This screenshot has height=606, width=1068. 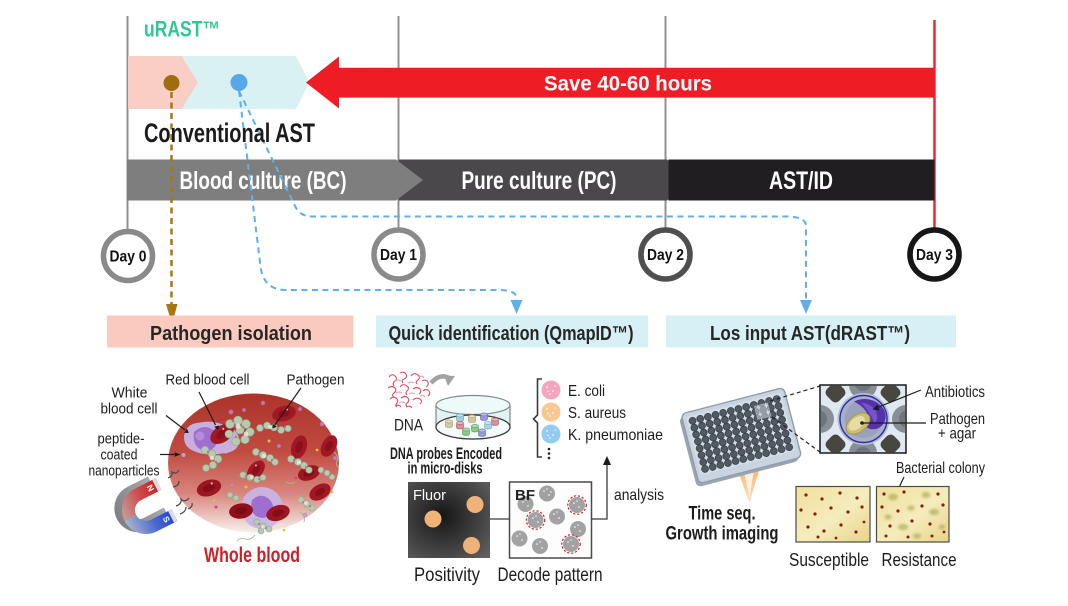 What do you see at coordinates (957, 434) in the screenshot?
I see `svg-text: + agar` at bounding box center [957, 434].